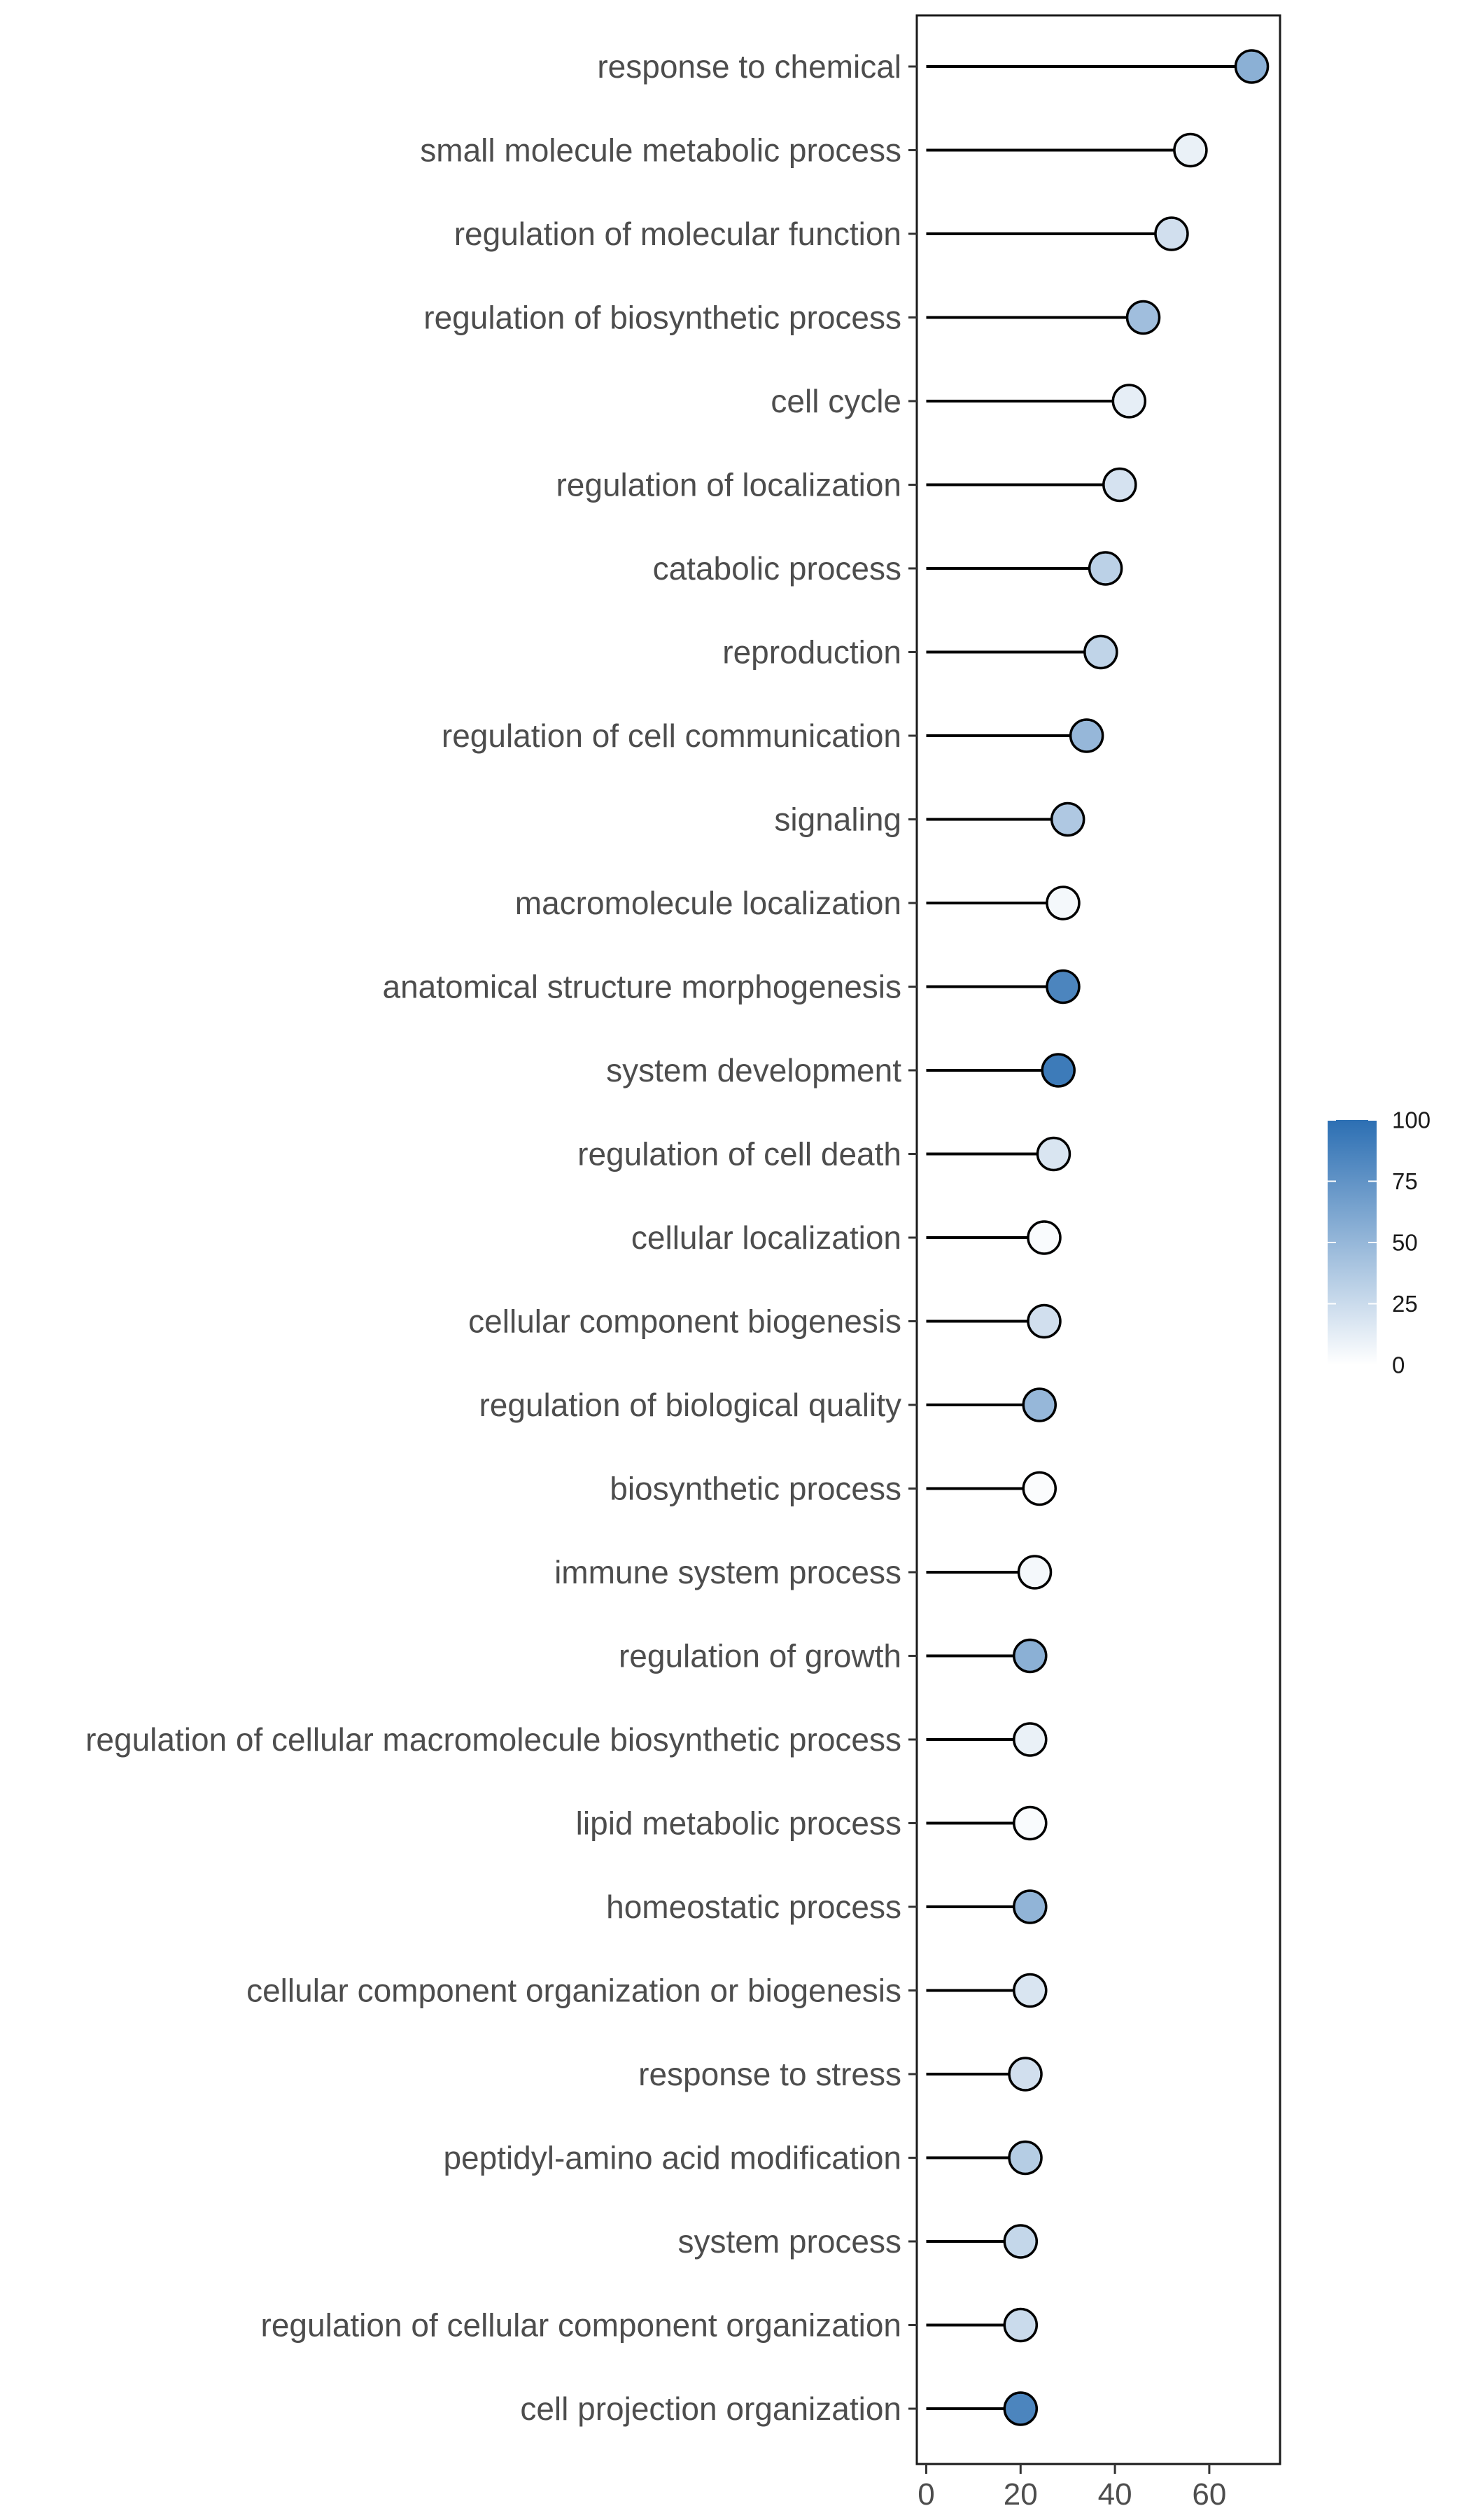  I want to click on color-legend: 0 25 50 75 100, so click(1380, 1242).